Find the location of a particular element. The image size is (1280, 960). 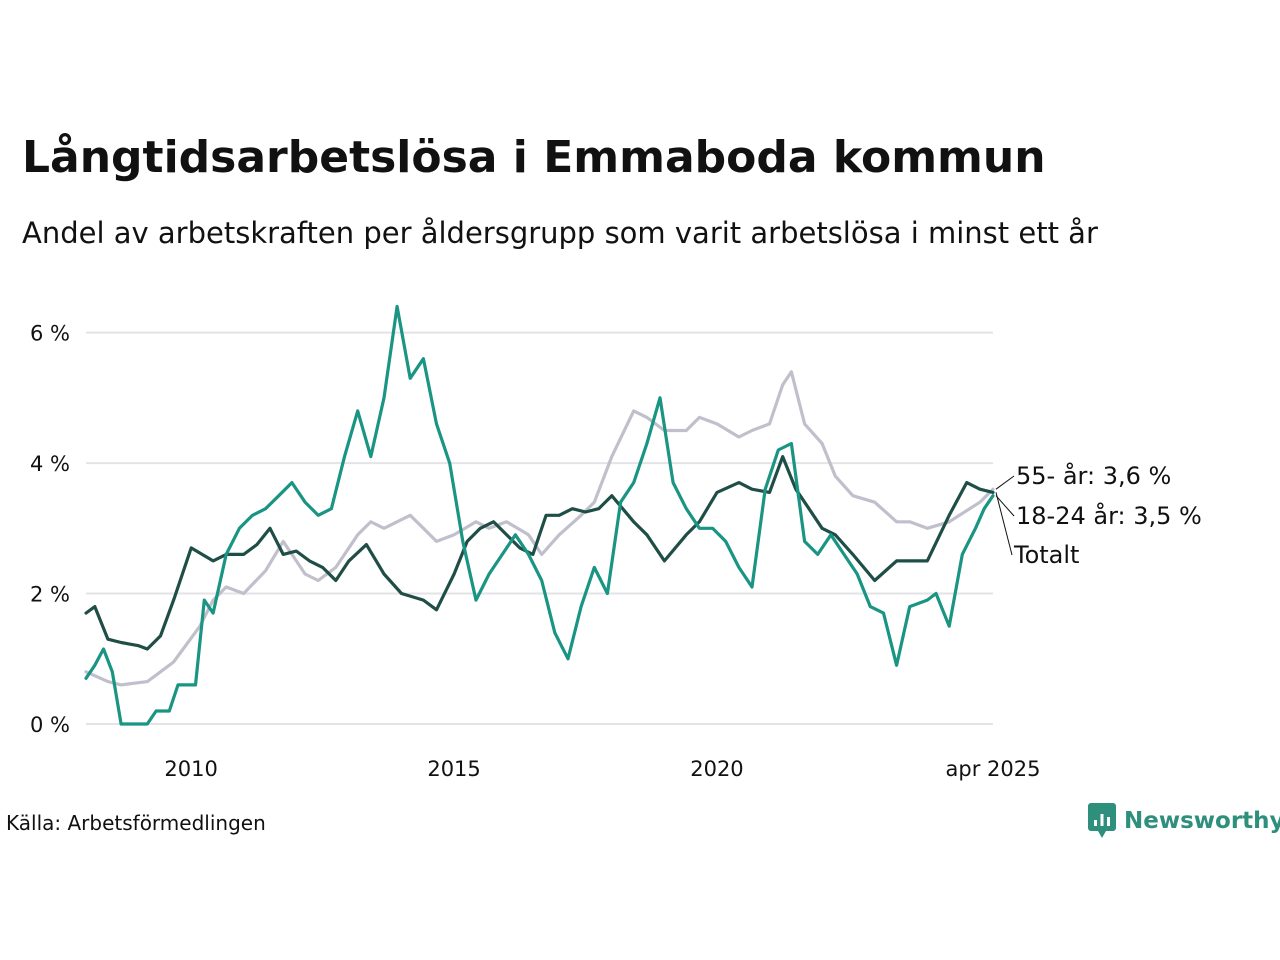

series-label-age_55: 55- år: 3,6 % is located at coordinates (1093, 475).